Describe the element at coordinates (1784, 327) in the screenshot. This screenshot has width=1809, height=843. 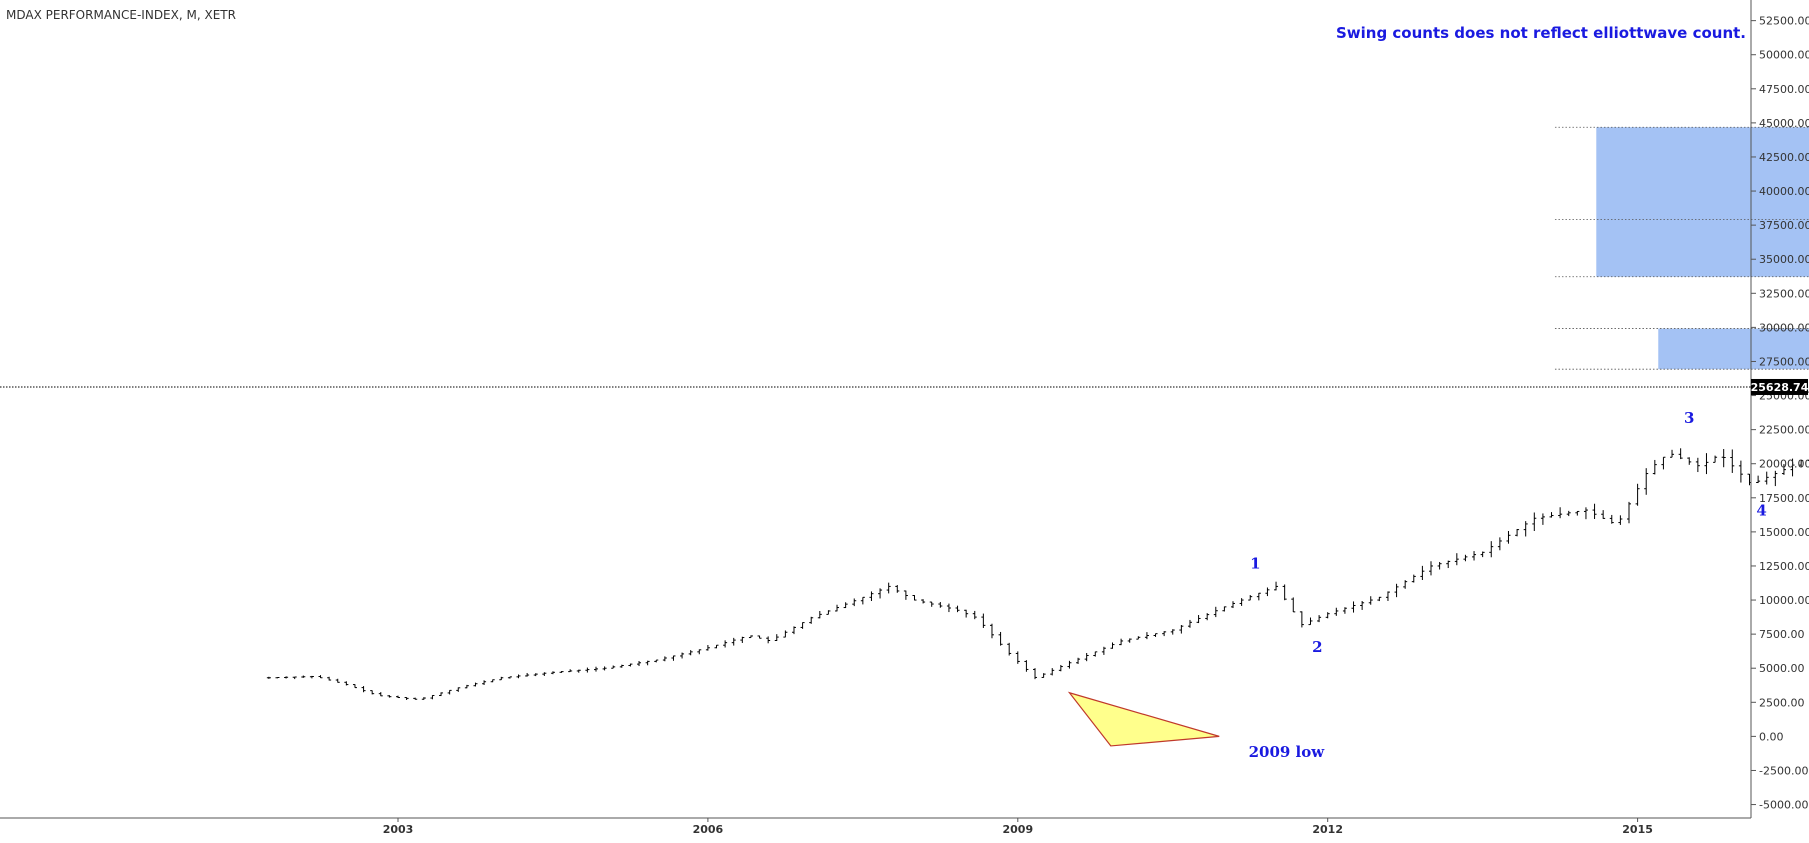
I see `price-axis-label: 30000.00` at that location.